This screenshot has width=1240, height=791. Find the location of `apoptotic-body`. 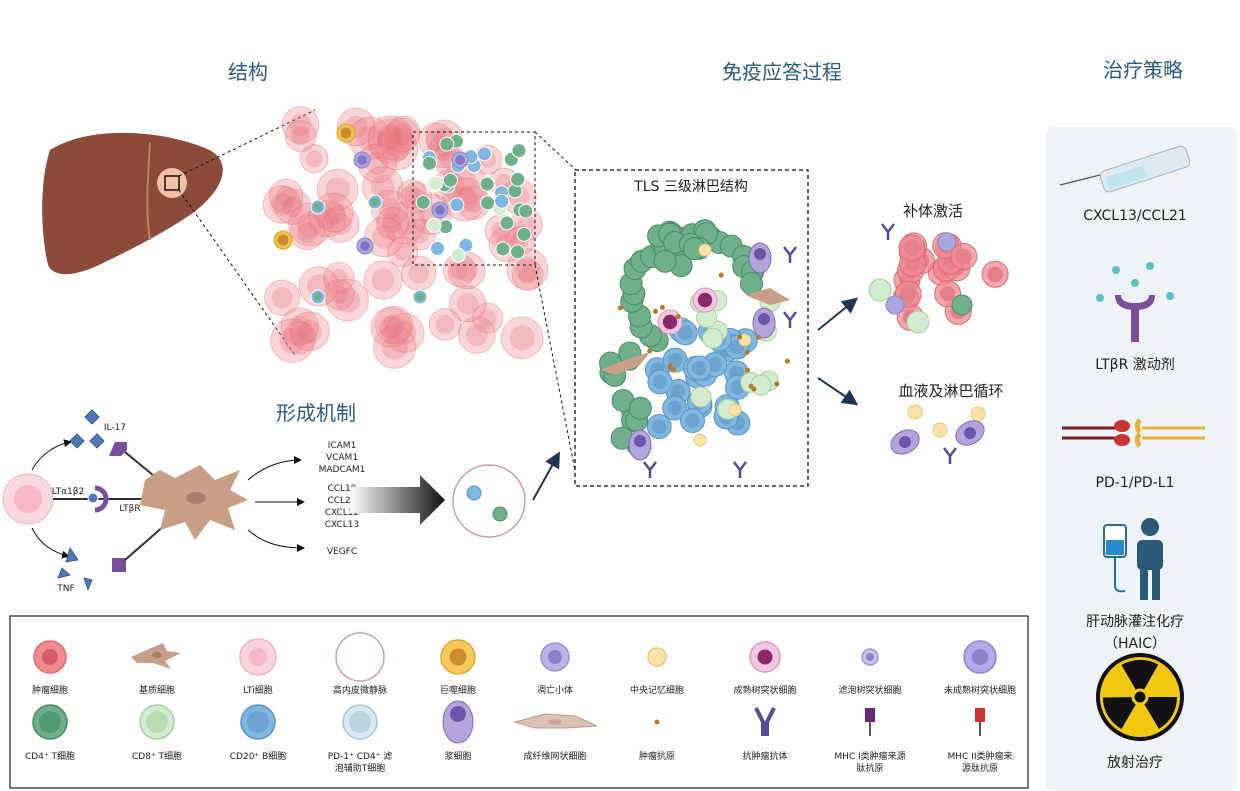

apoptotic-body is located at coordinates (947, 242).